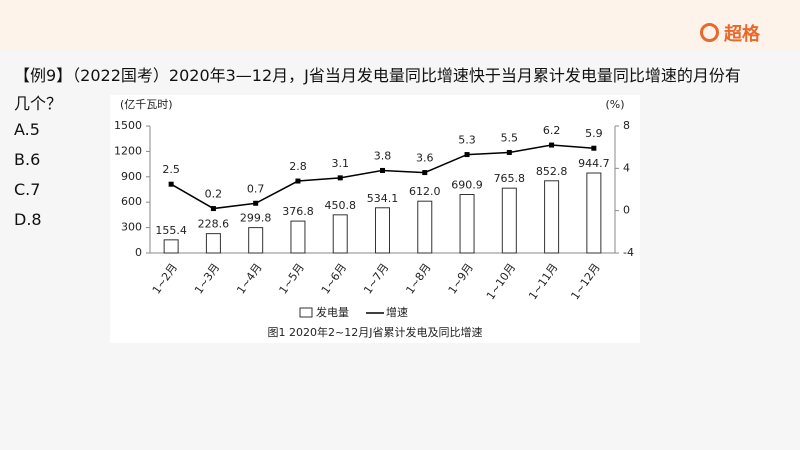  Describe the element at coordinates (400, 25) in the screenshot. I see `top-bar` at that location.